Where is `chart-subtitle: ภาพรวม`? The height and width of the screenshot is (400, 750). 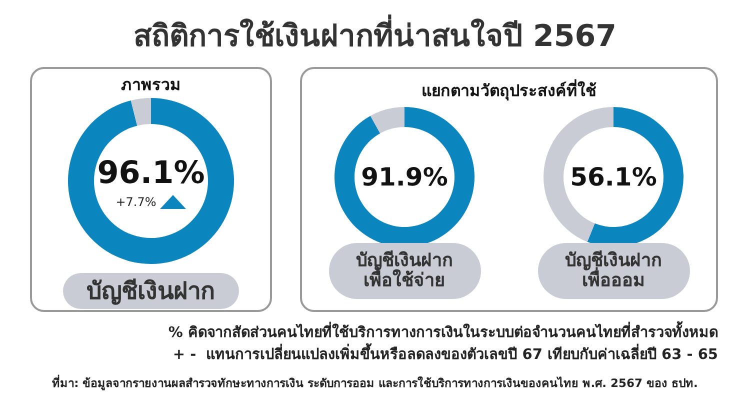
chart-subtitle: ภาพรวม is located at coordinates (151, 85).